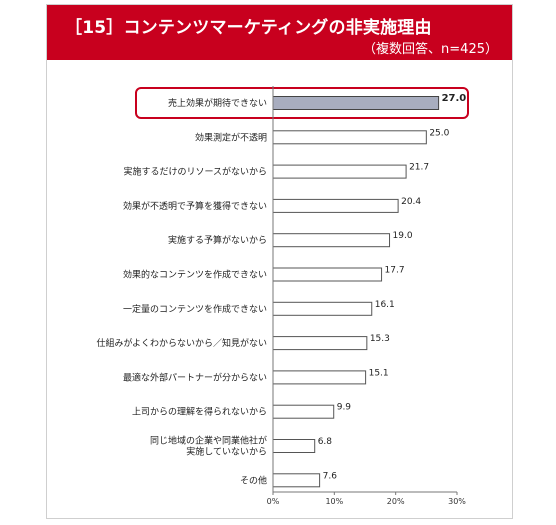 The width and height of the screenshot is (556, 525). Describe the element at coordinates (396, 501) in the screenshot. I see `x-tick-label-2: 20%` at that location.